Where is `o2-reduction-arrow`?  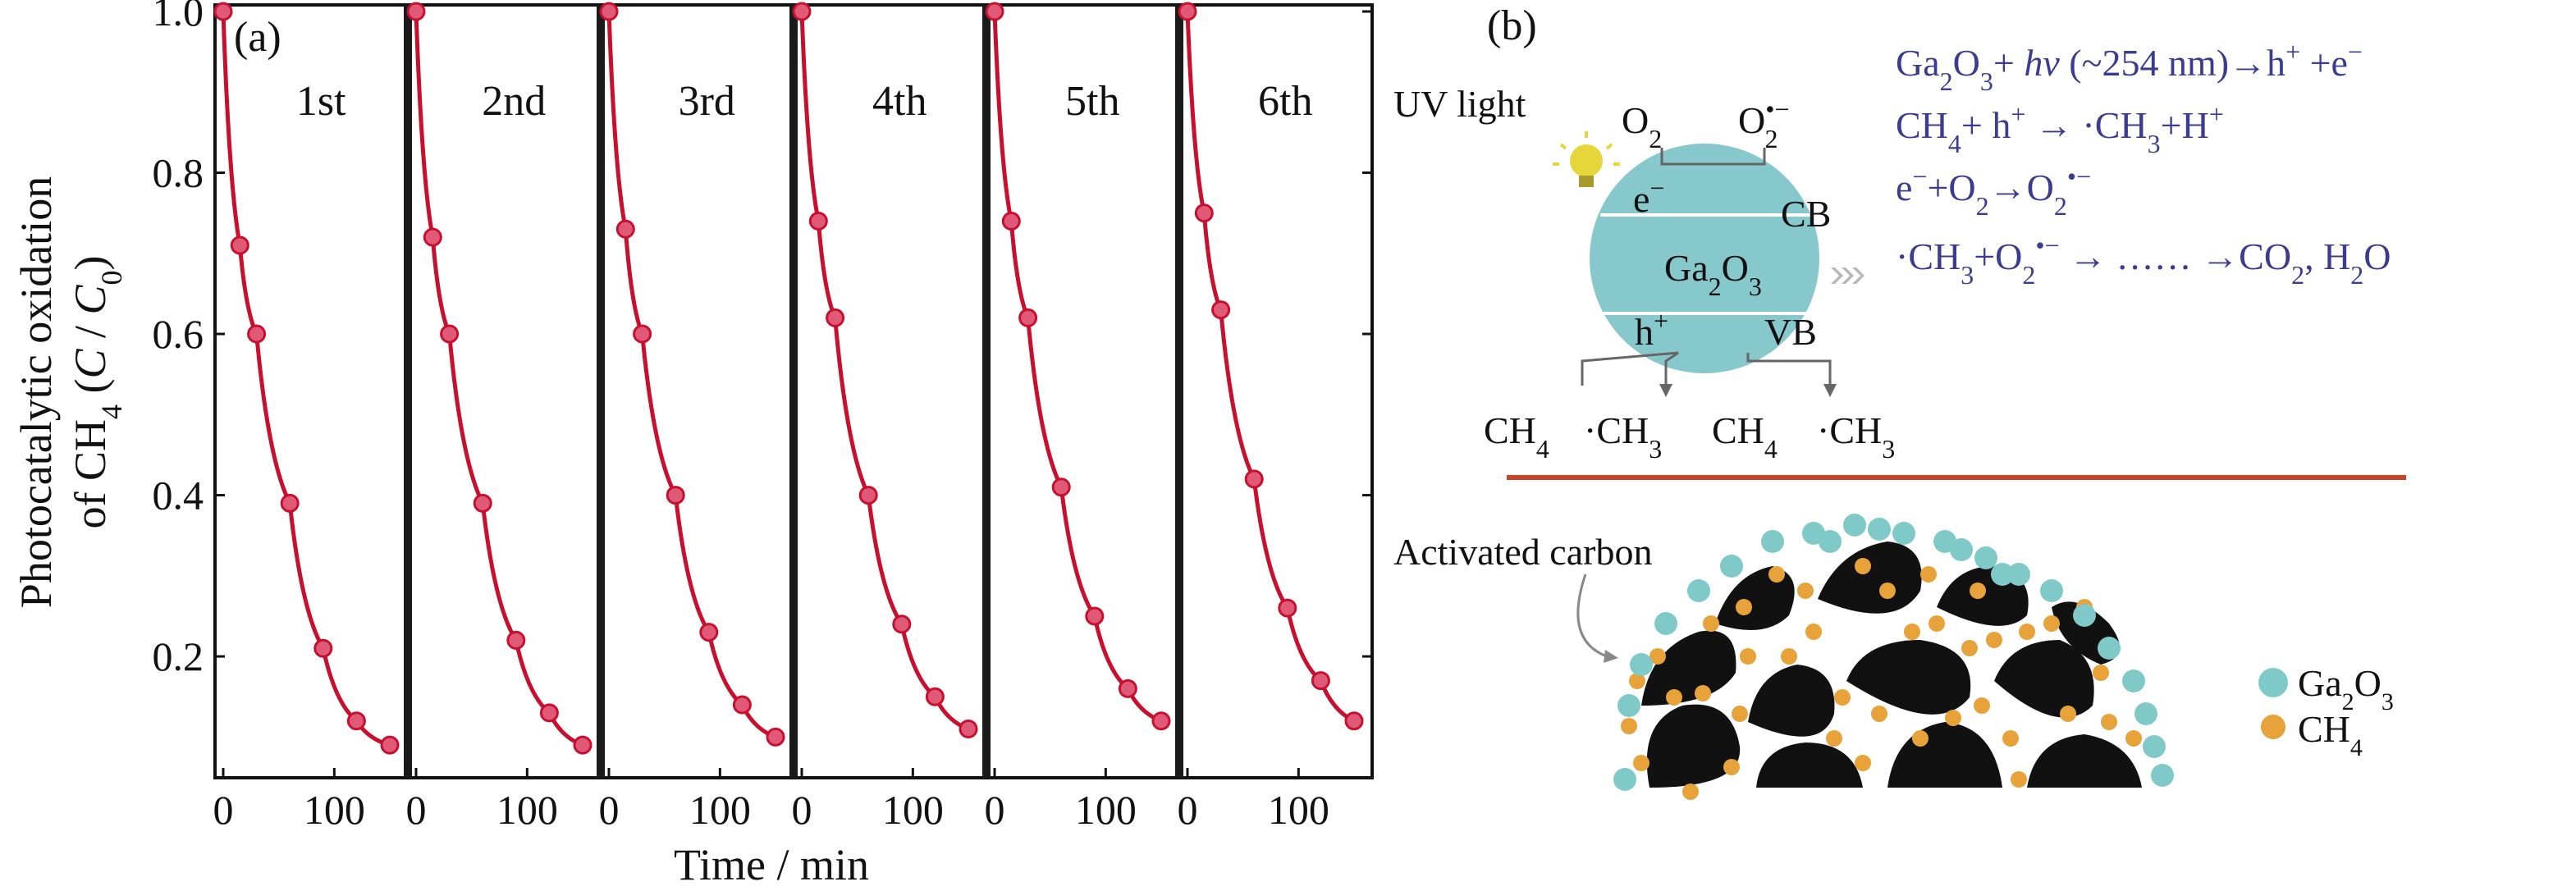
o2-reduction-arrow is located at coordinates (1713, 157).